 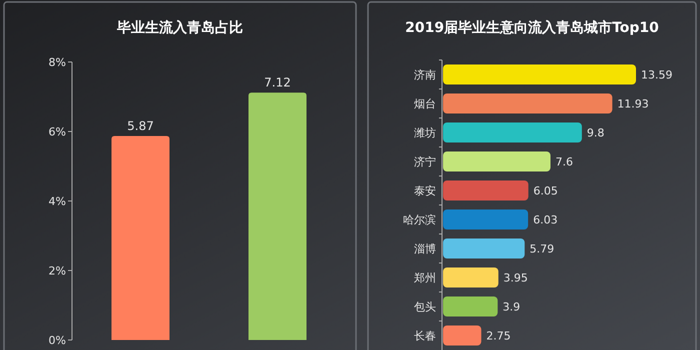 What do you see at coordinates (425, 278) in the screenshot?
I see `y-tick-label: 郑州` at bounding box center [425, 278].